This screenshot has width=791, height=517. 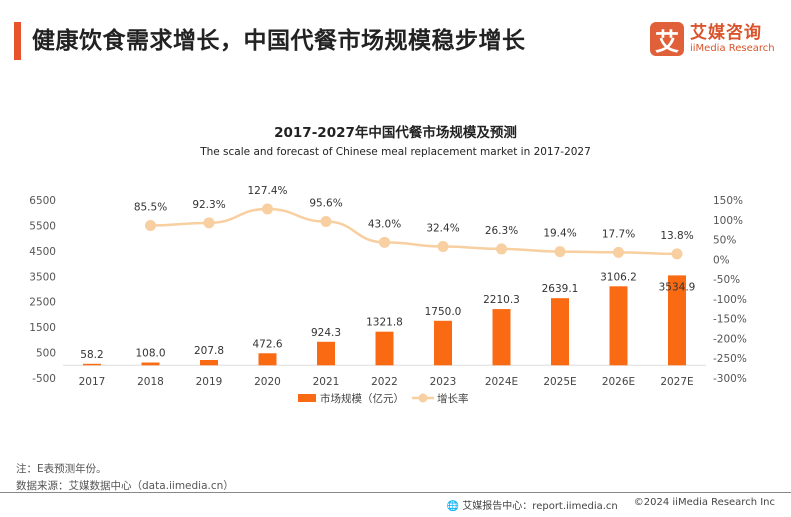 What do you see at coordinates (42, 226) in the screenshot?
I see `y-left-tick: 5500` at bounding box center [42, 226].